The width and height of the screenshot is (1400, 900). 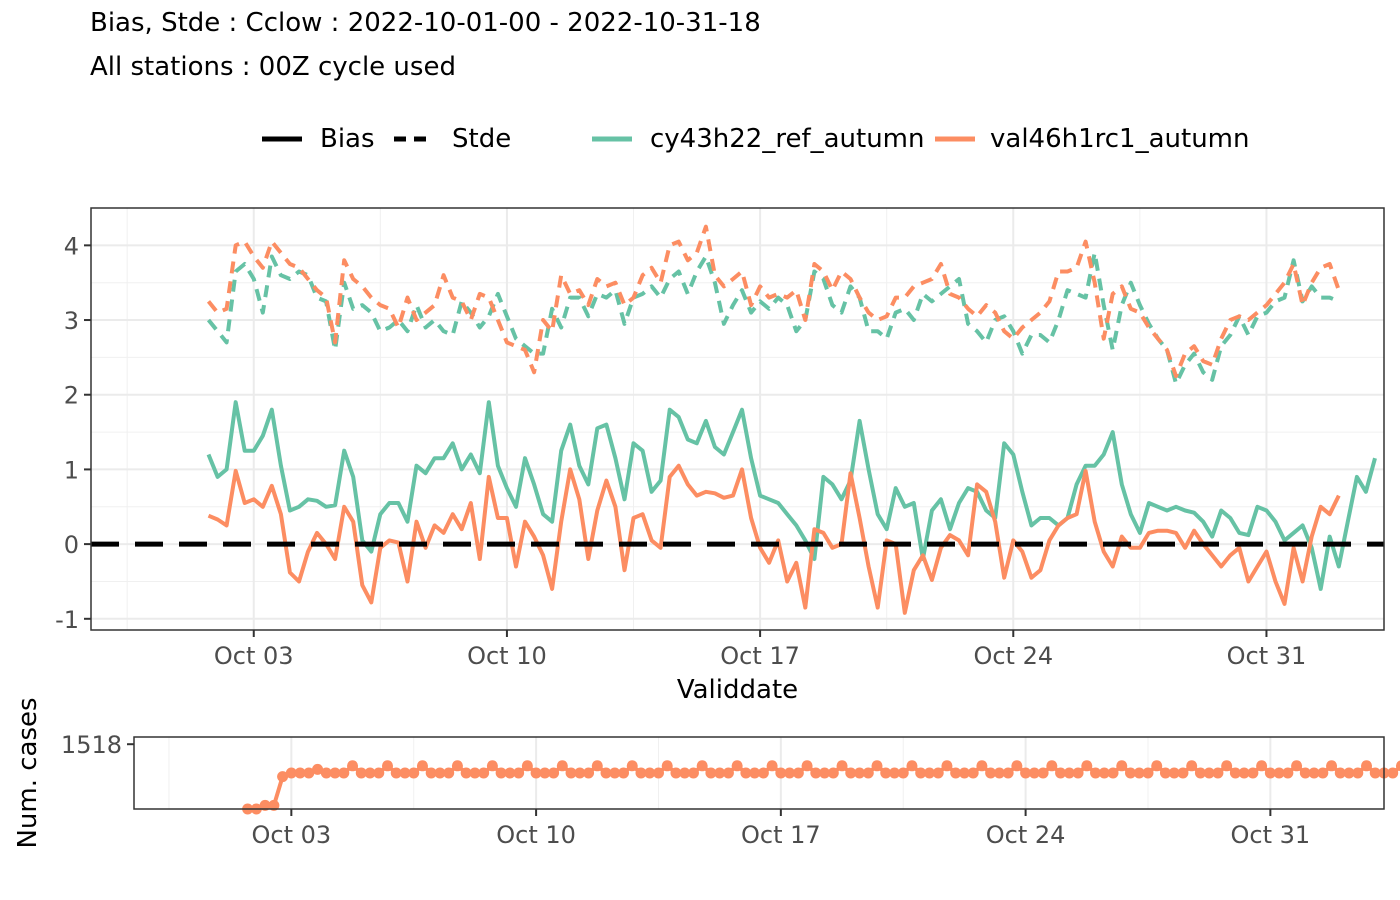 I want to click on bias-stde-y-tick-label: 3, so click(x=71, y=321).